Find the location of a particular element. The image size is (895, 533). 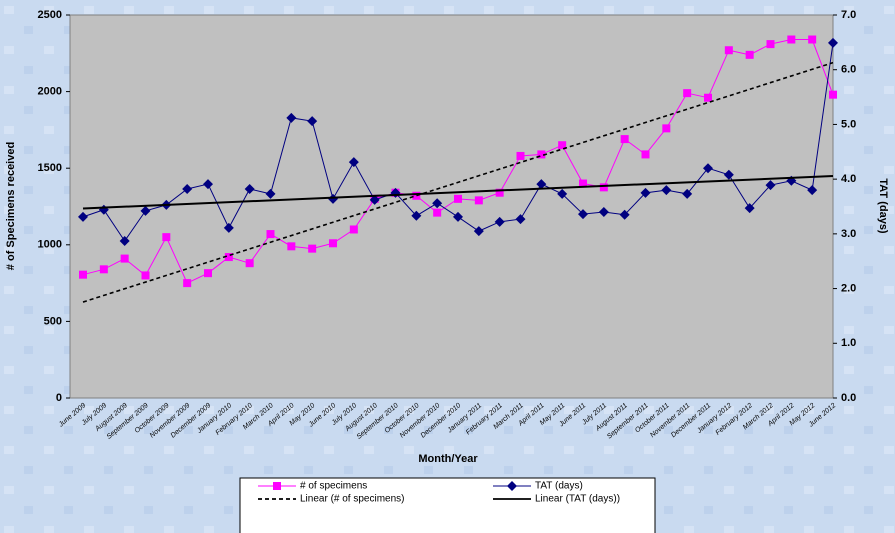

y2-tick-label: 5.0 is located at coordinates (848, 124).